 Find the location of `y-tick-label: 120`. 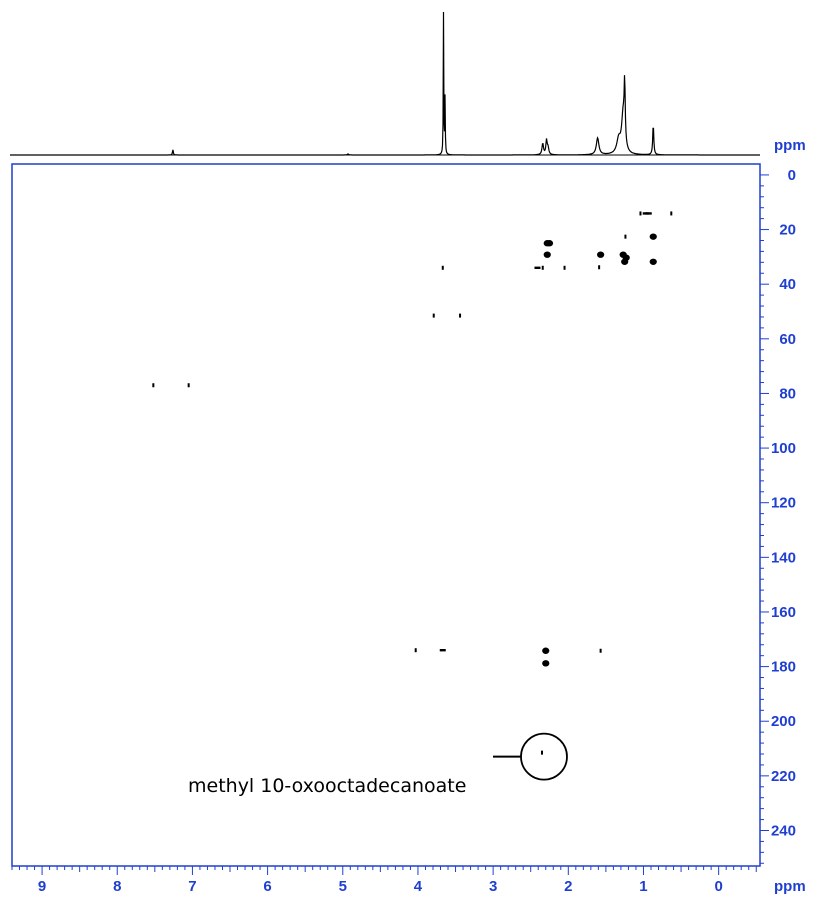

y-tick-label: 120 is located at coordinates (783, 503).